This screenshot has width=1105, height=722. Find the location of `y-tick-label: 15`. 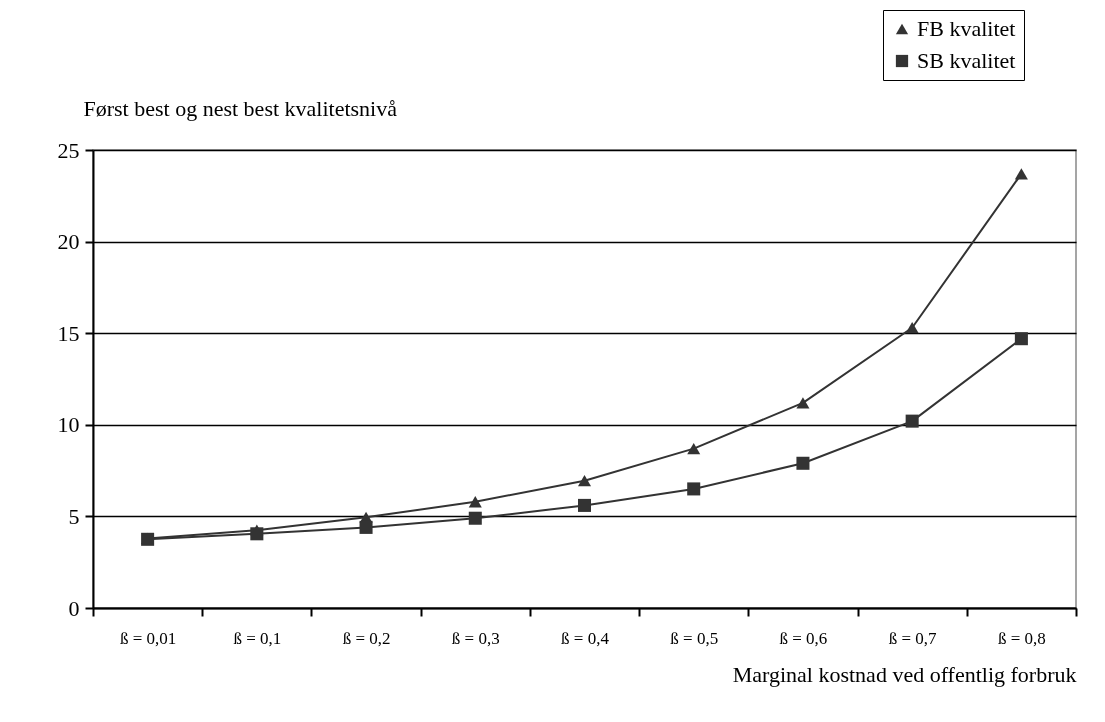

y-tick-label: 15 is located at coordinates (68, 333).